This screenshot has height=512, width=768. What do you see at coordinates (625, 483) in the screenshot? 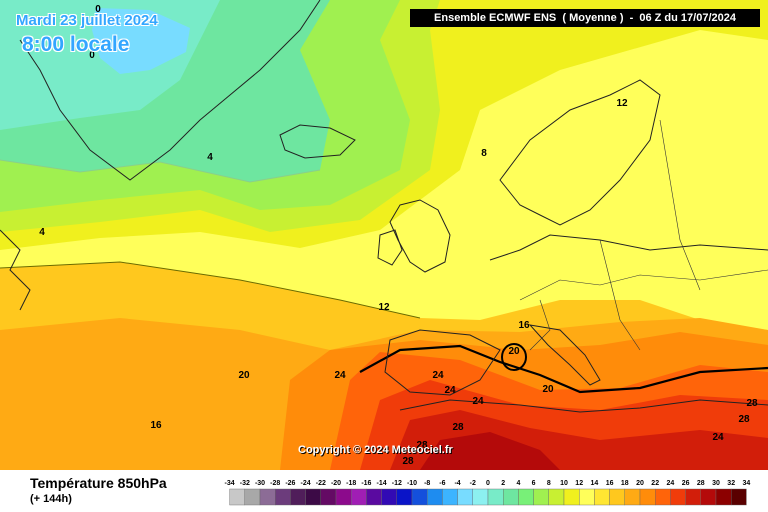
I see `legend-tick-label: 18` at bounding box center [625, 483].